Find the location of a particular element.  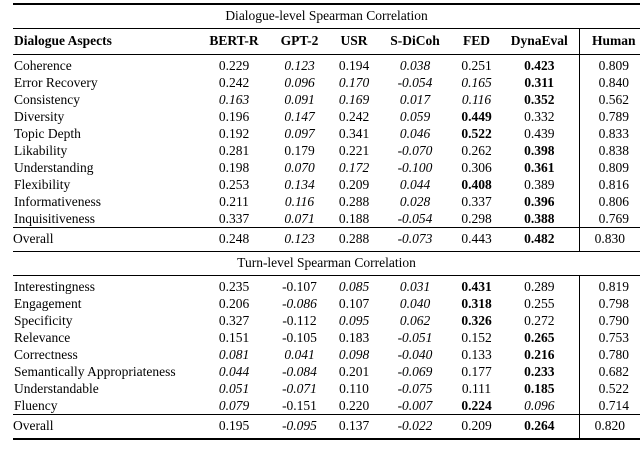

value-cell-understanding-usr: 0.172 is located at coordinates (354, 167).